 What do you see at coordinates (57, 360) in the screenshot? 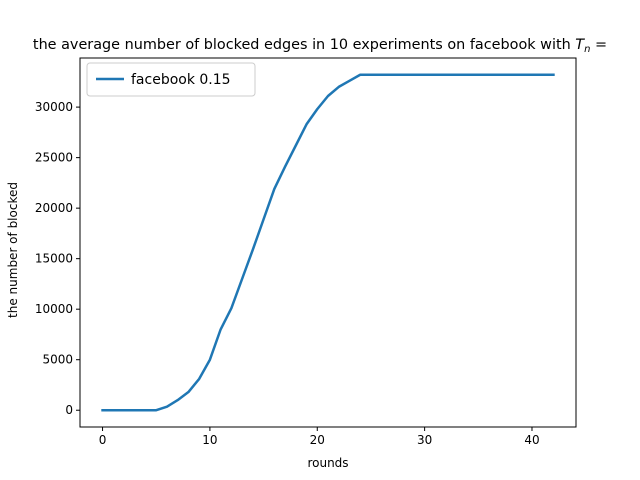
I see `y-tick-label: 5000` at bounding box center [57, 360].